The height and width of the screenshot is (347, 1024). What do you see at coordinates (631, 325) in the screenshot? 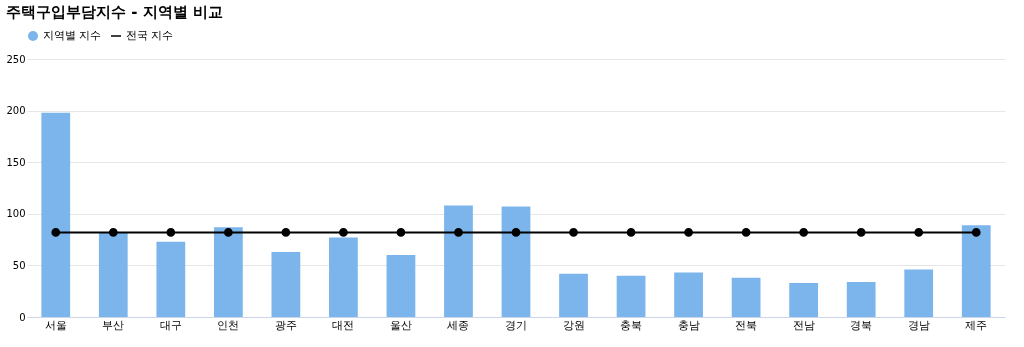
I see `x-tick-label: 충북` at bounding box center [631, 325].